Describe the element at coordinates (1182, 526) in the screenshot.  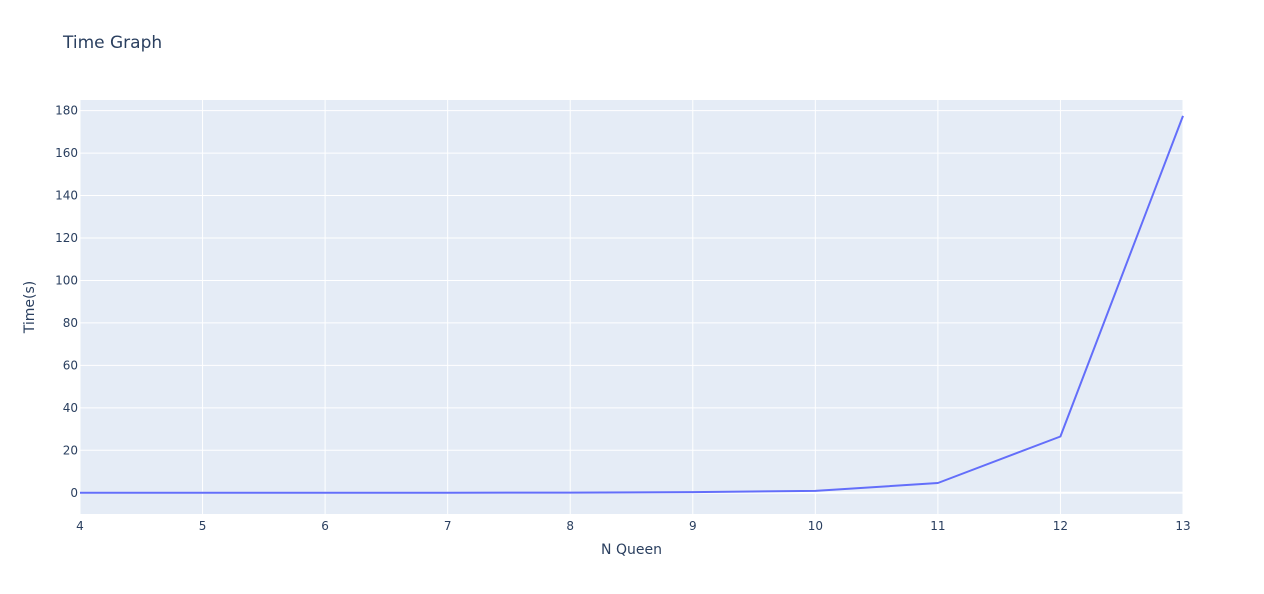
I see `x-tick-label: 13` at that location.